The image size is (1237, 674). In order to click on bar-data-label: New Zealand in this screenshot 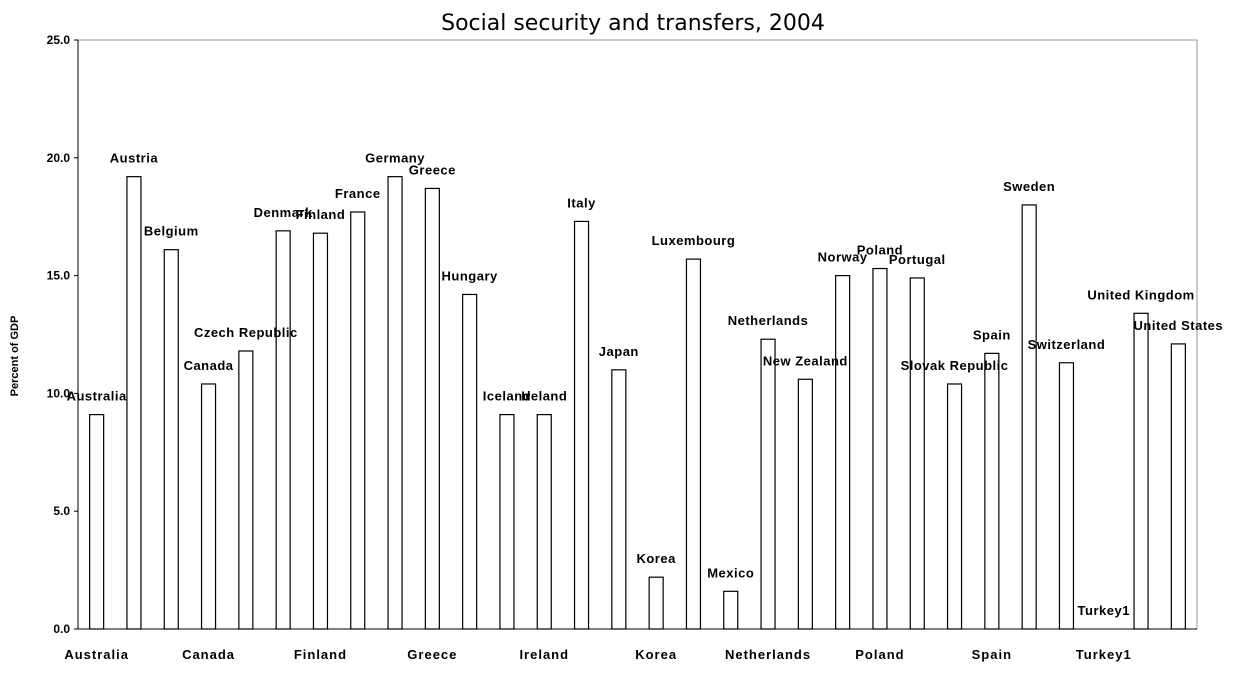, I will do `click(805, 360)`.